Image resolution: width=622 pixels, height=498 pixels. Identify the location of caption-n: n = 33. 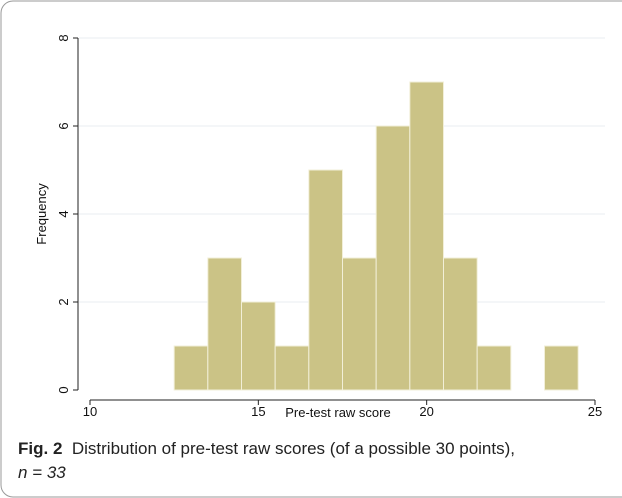
(42, 472).